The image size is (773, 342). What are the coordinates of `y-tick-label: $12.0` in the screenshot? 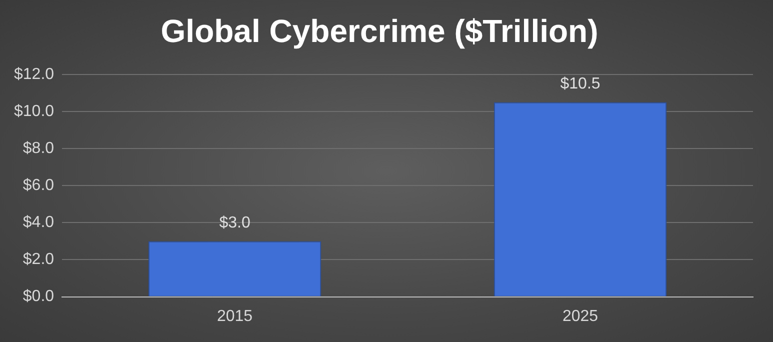 It's located at (34, 74).